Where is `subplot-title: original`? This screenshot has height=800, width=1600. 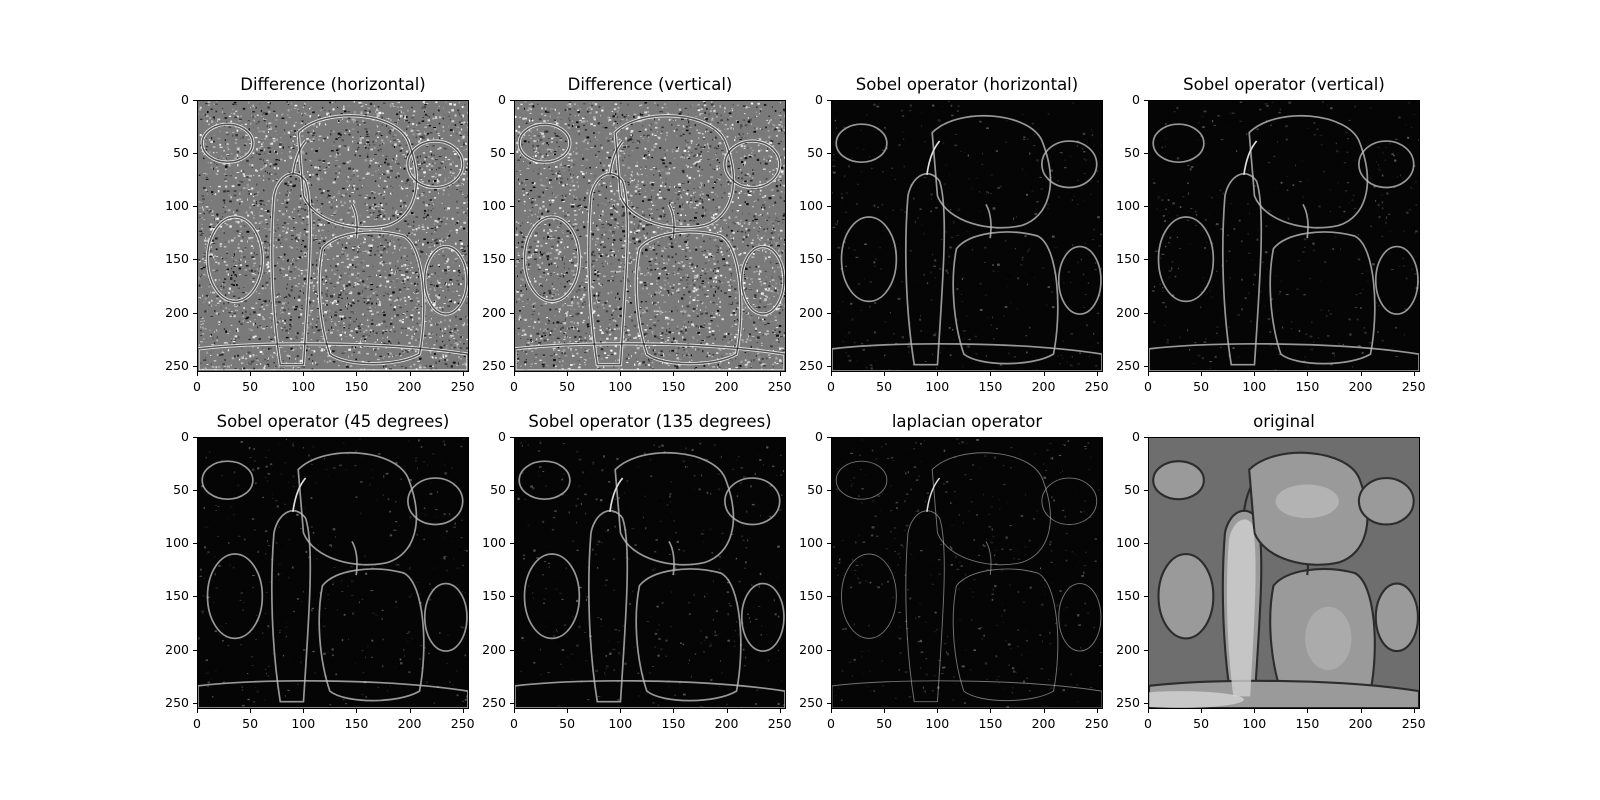
subplot-title: original is located at coordinates (1284, 421).